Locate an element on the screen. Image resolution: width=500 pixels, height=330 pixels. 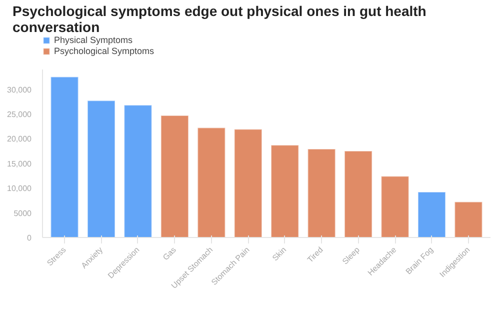
chart-title: Psychological symptoms edge out physical ones in gut health conversation is located at coordinates (219, 19).